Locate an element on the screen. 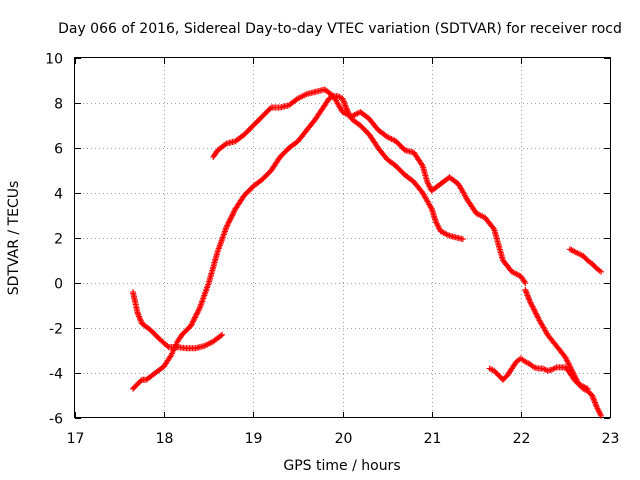 The height and width of the screenshot is (480, 640). x-axis-label: GPS time / hours is located at coordinates (341, 466).